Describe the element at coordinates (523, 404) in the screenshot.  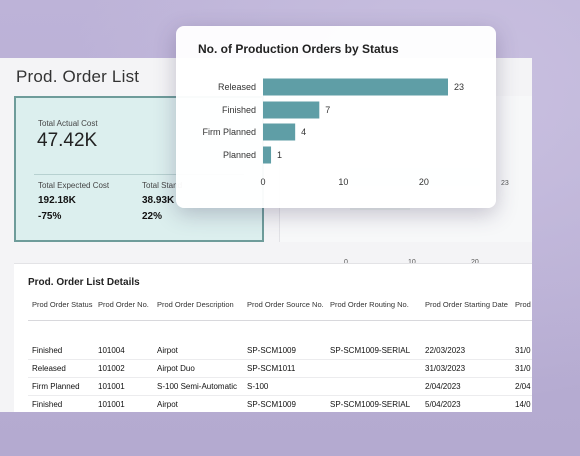
I see `table-cell: 14/0` at that location.